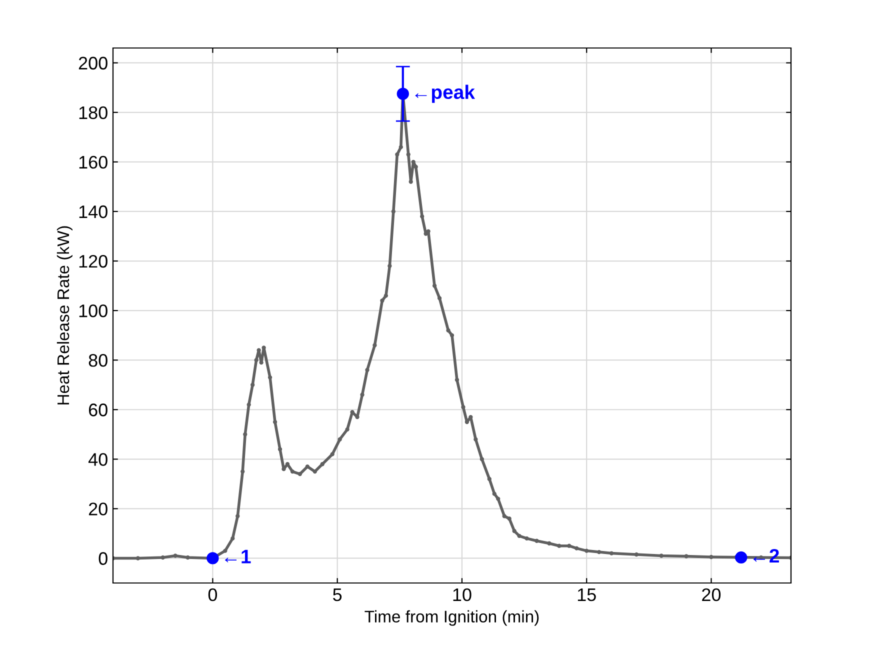  What do you see at coordinates (462, 595) in the screenshot?
I see `x-tick-label: 10` at bounding box center [462, 595].